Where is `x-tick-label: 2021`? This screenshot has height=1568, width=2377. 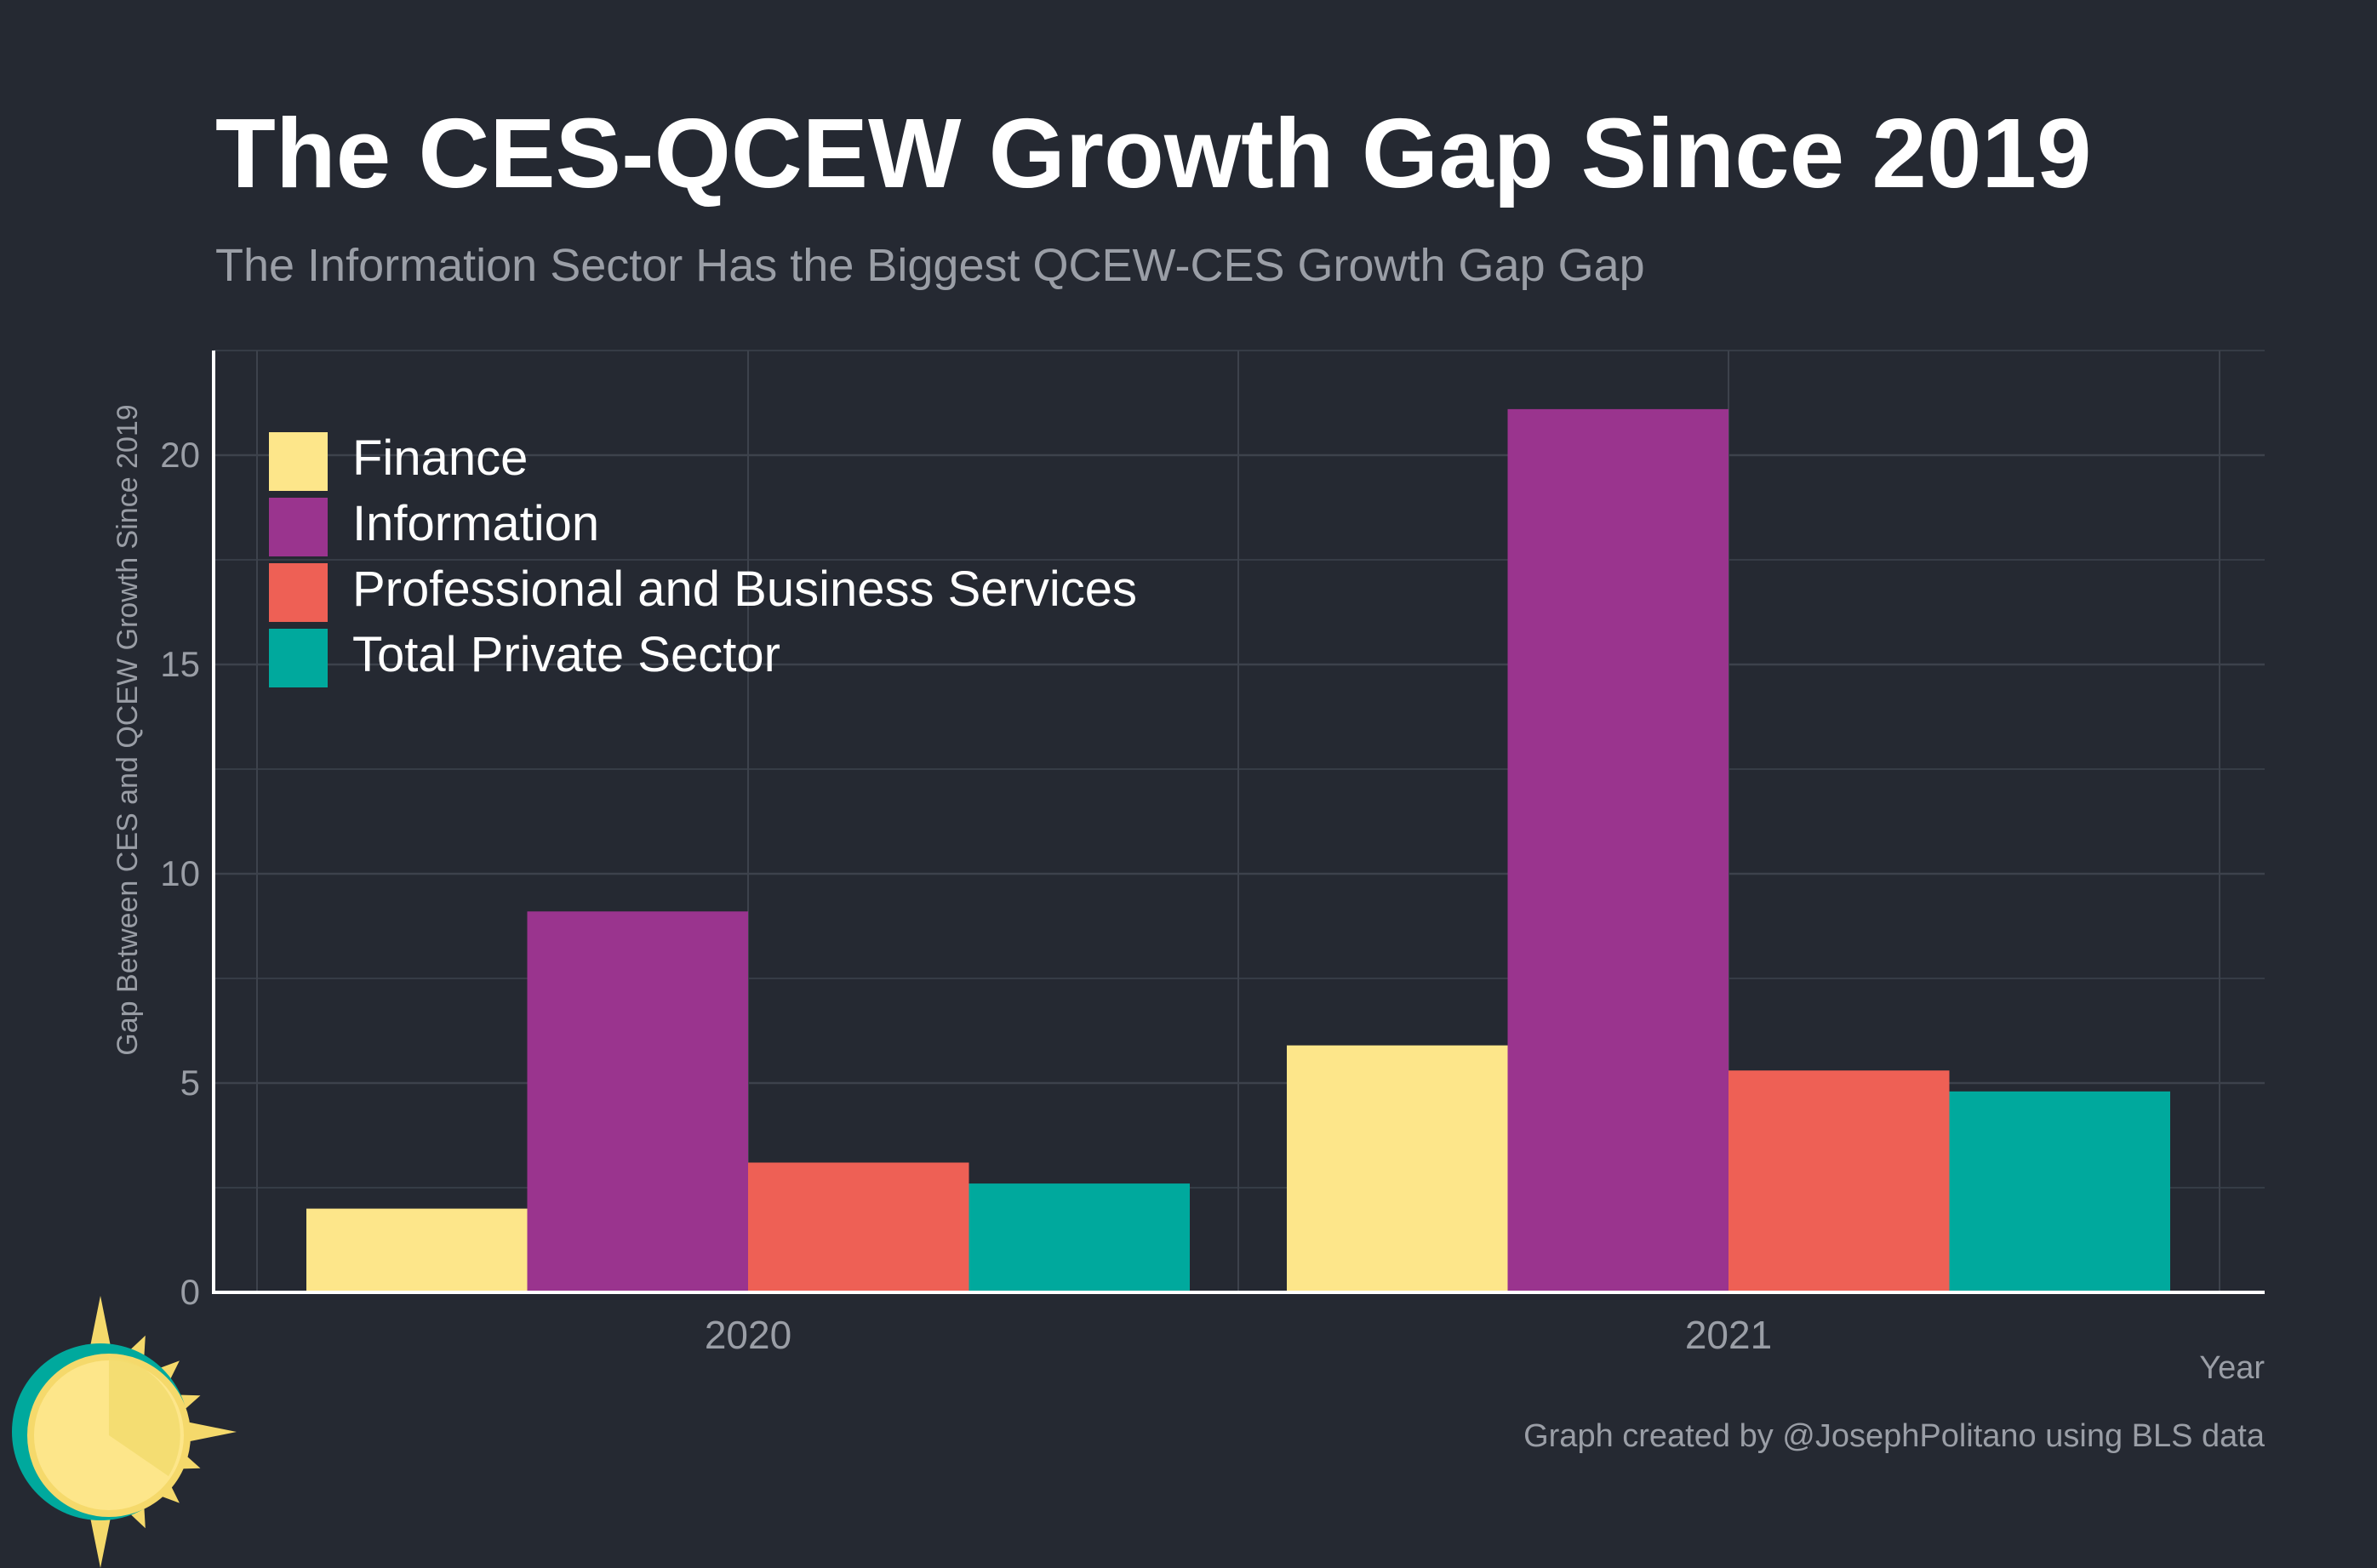
x-tick-label: 2021 is located at coordinates (1728, 1335).